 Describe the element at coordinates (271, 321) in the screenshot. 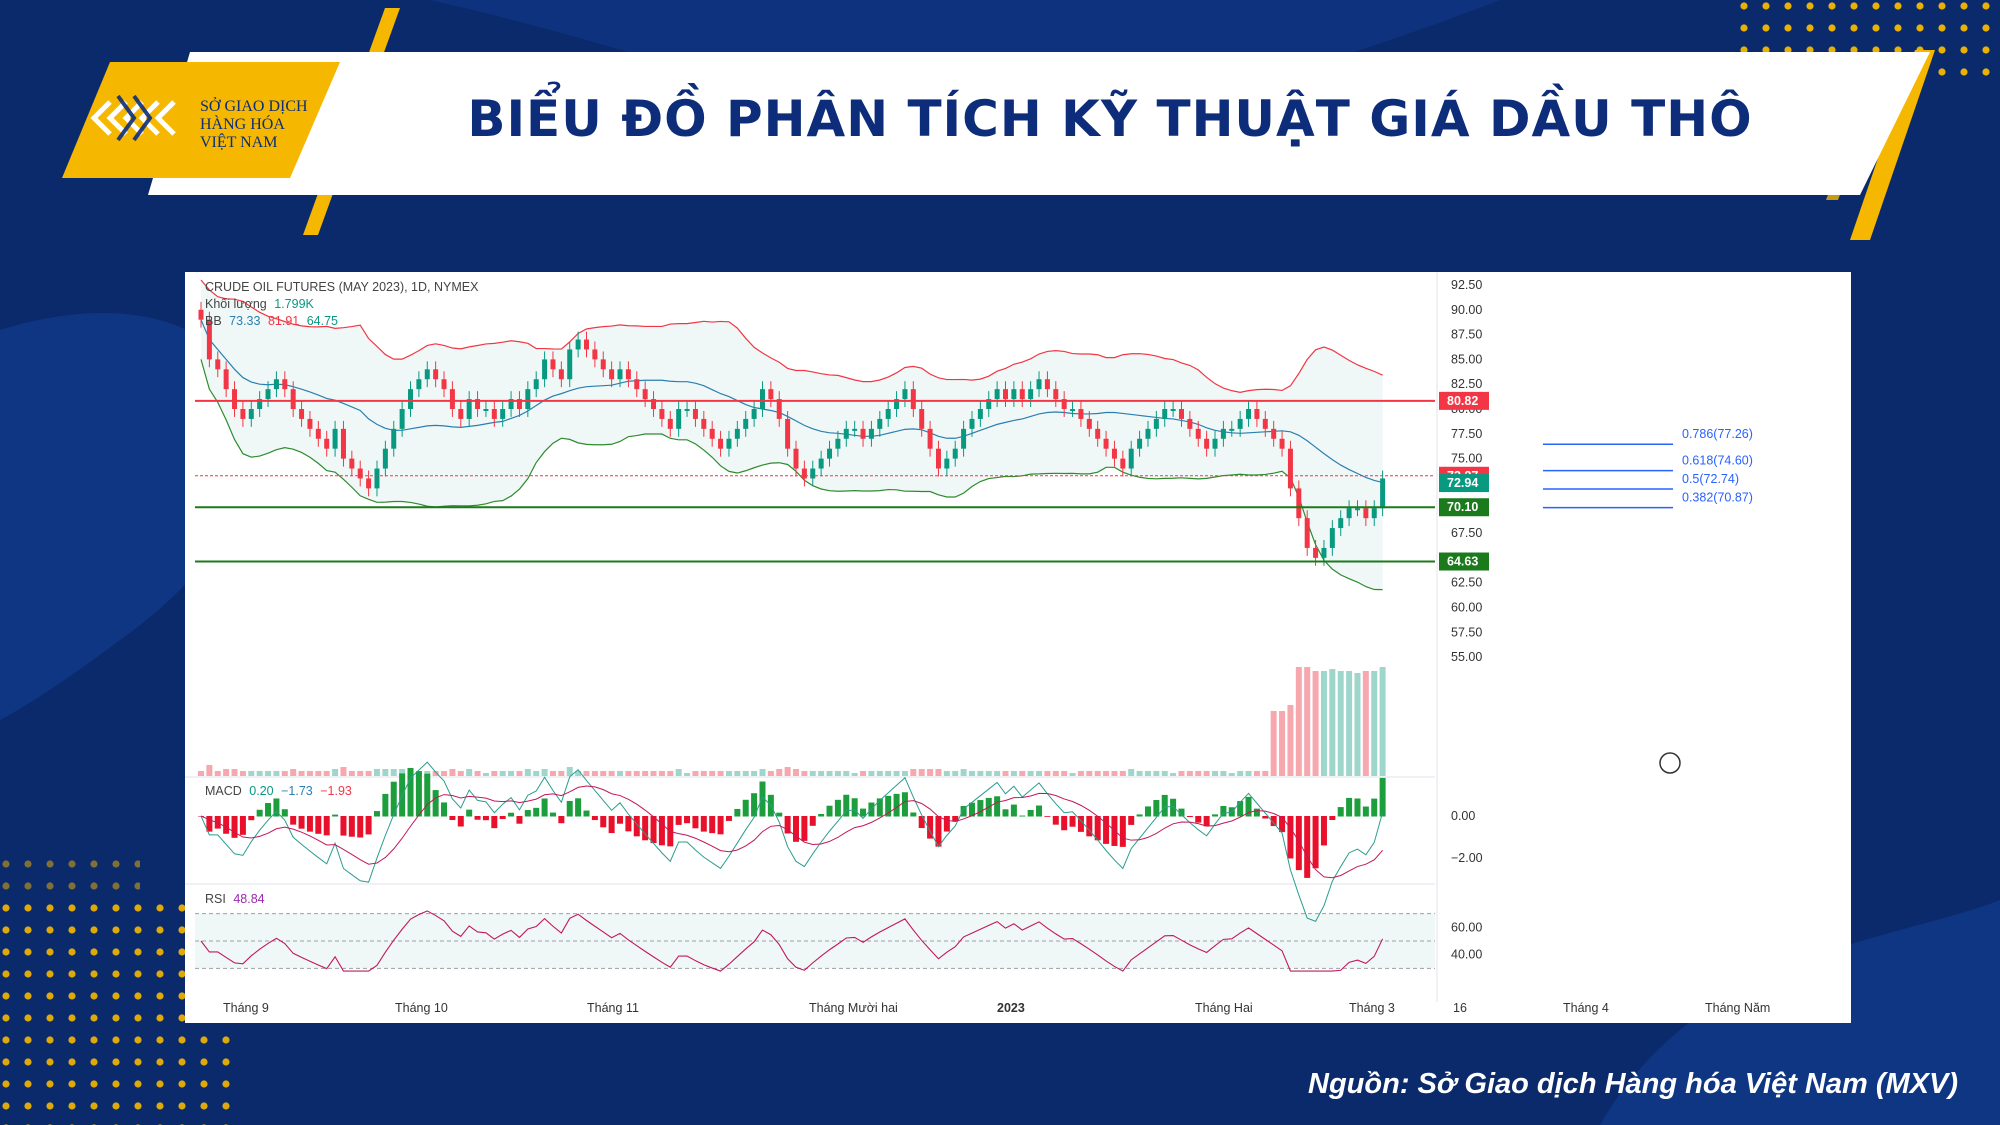

I see `chart-header-bb: BB 73.33 81.91 64.75` at that location.